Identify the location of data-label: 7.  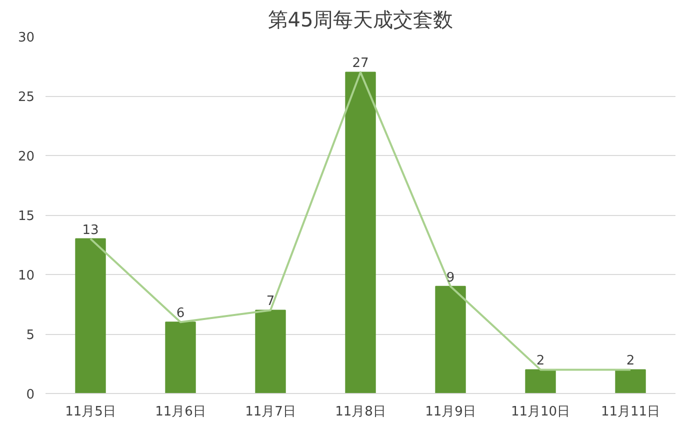
(270, 302).